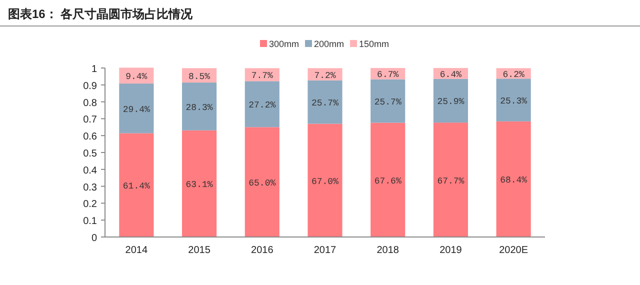 This screenshot has height=285, width=640. I want to click on data-label: 8.5%, so click(199, 77).